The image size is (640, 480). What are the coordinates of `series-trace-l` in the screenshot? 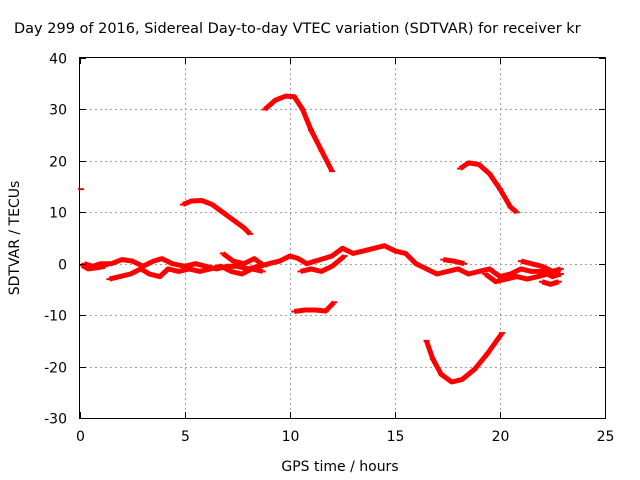 It's located at (517, 278).